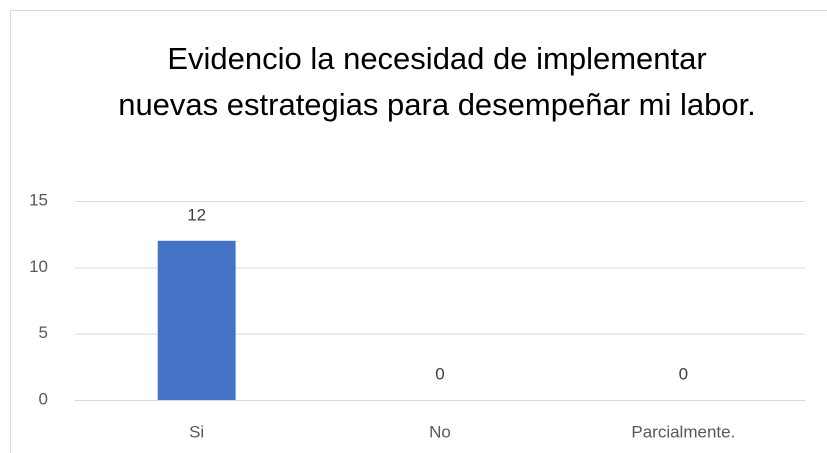 This screenshot has width=827, height=453. I want to click on y-tick-label: 10, so click(38, 266).